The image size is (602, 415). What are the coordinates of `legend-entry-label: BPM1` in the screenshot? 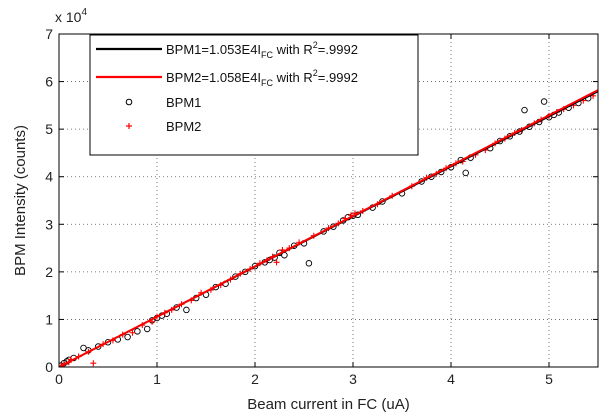 It's located at (183, 102).